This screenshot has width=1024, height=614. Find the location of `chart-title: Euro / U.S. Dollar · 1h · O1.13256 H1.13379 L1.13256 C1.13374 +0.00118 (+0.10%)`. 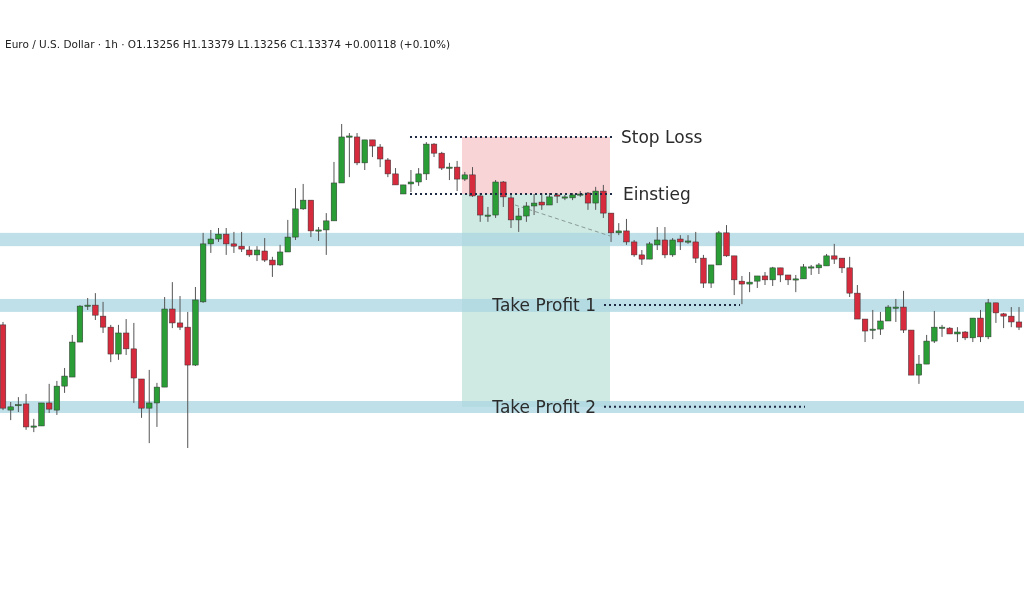

chart-title: Euro / U.S. Dollar · 1h · O1.13256 H1.13379 L1.13256 C1.13374 +0.00118 (+0.10%) is located at coordinates (228, 44).